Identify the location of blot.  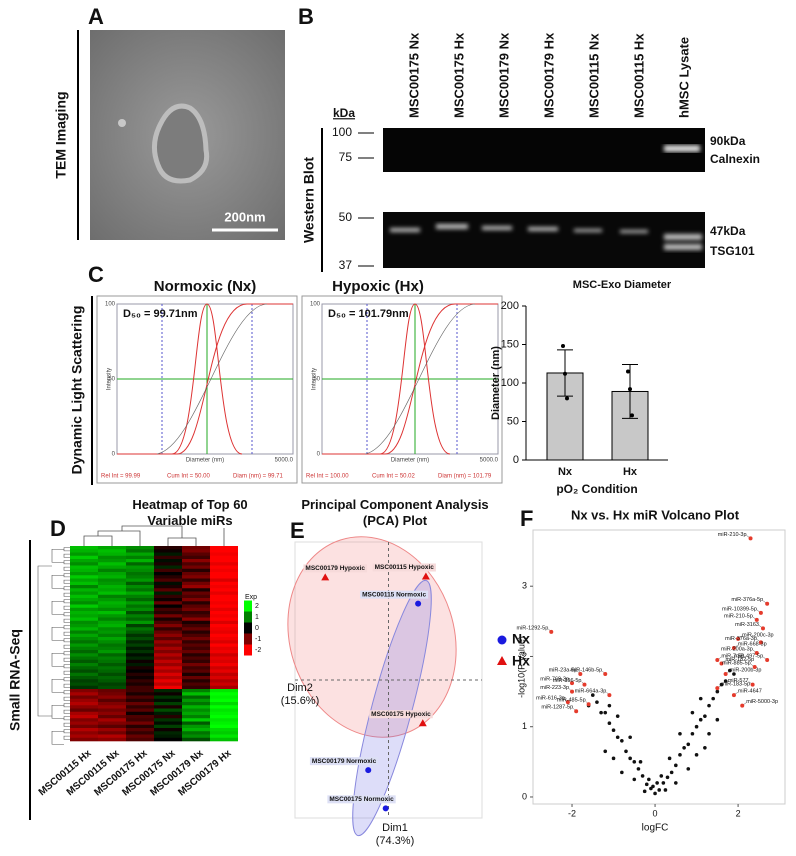
(544, 240).